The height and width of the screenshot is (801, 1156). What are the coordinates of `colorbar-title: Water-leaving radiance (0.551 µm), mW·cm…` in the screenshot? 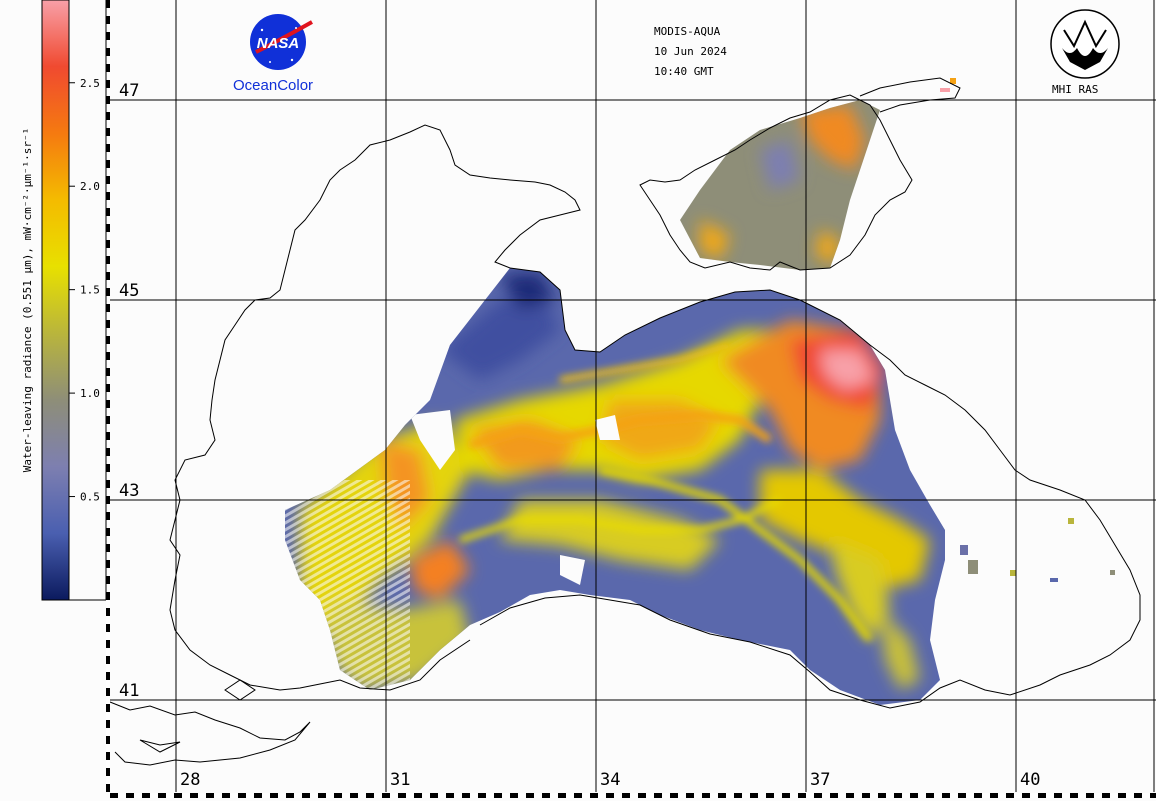 It's located at (27, 300).